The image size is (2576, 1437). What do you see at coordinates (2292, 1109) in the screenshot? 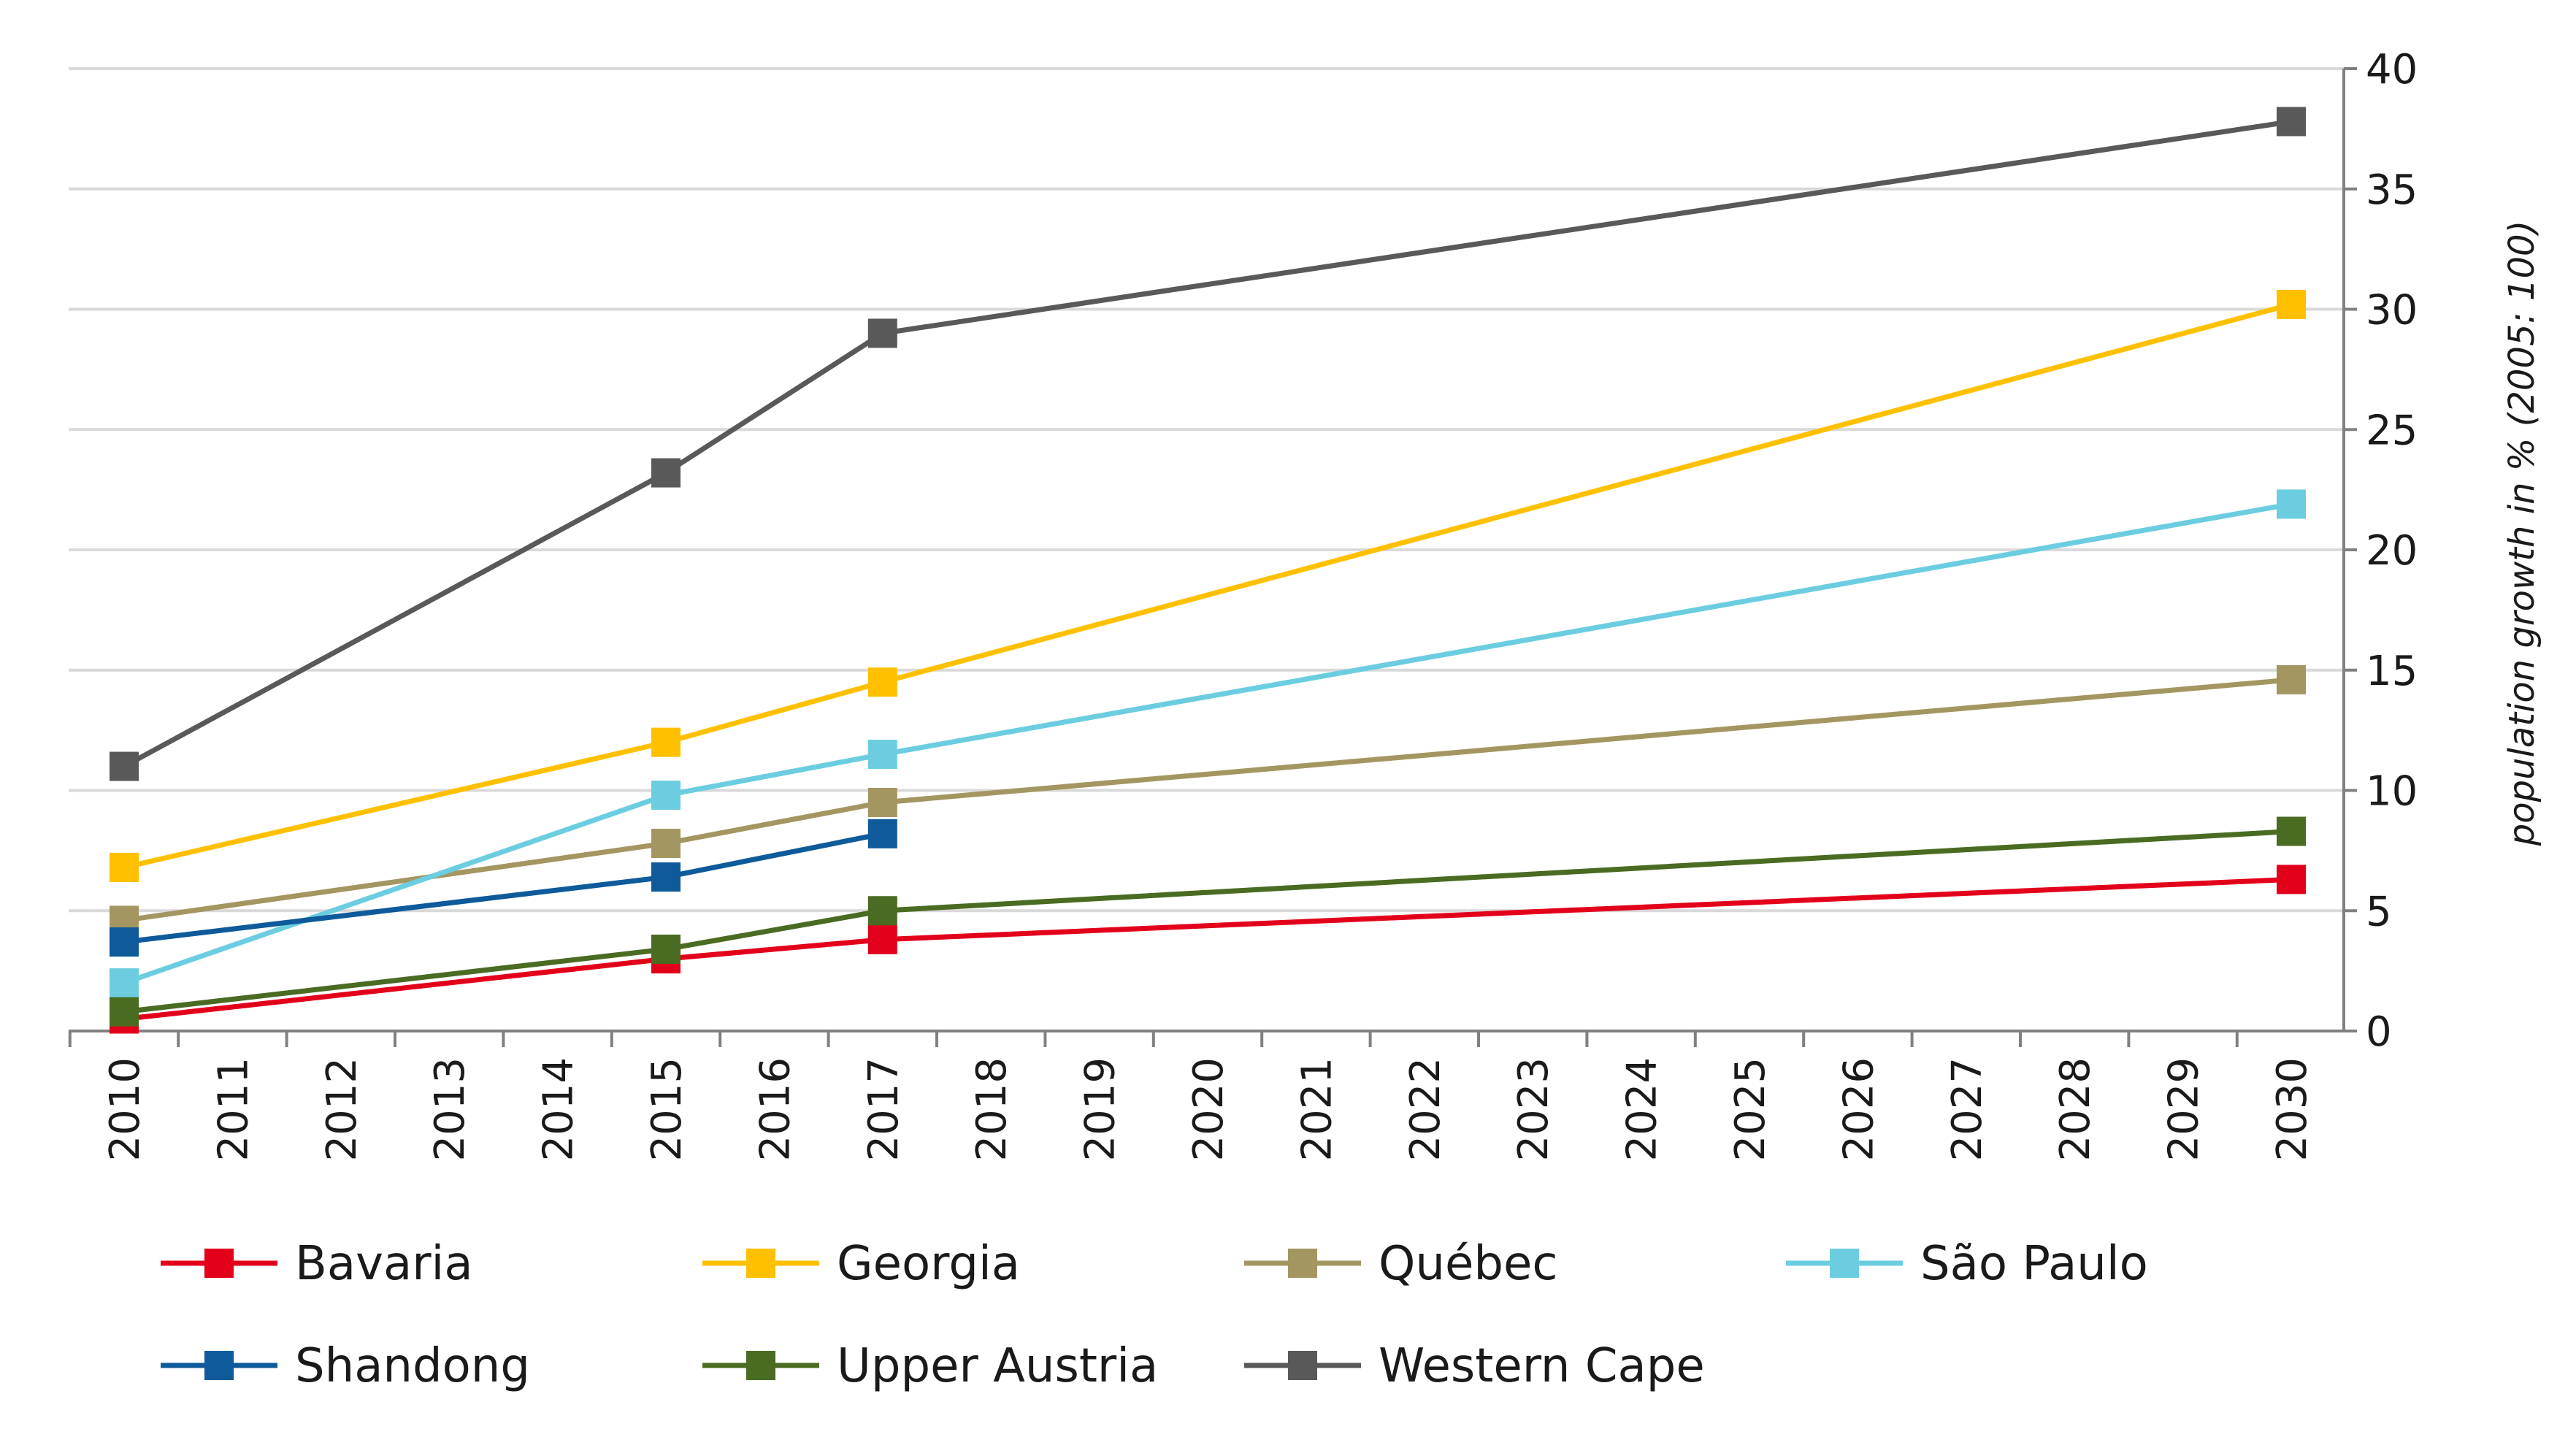
I see `x-tick-label: 2030` at bounding box center [2292, 1109].